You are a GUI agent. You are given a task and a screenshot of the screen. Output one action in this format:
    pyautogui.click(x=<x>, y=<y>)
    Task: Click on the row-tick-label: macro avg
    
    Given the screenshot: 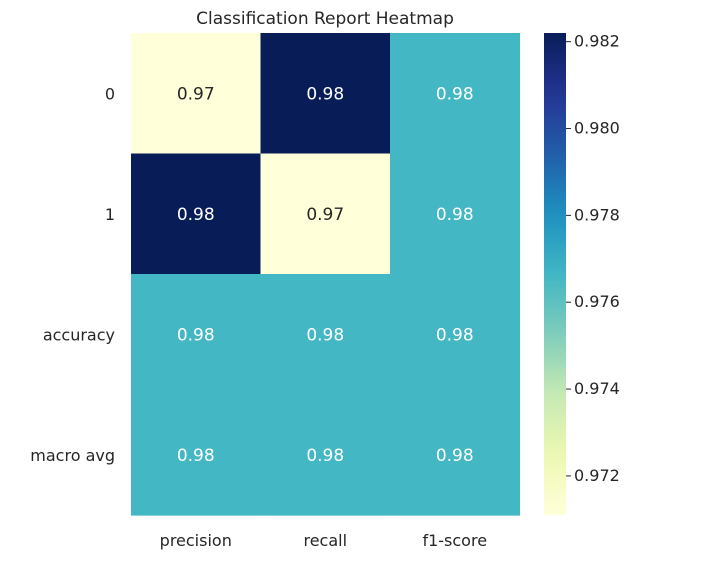 What is the action you would take?
    pyautogui.click(x=72, y=455)
    